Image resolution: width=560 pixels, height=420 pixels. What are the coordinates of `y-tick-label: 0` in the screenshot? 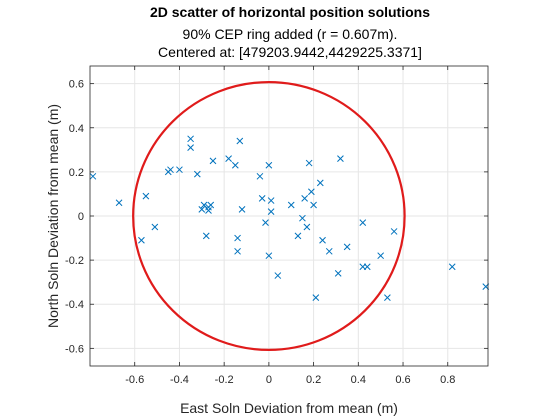 It's located at (81, 217).